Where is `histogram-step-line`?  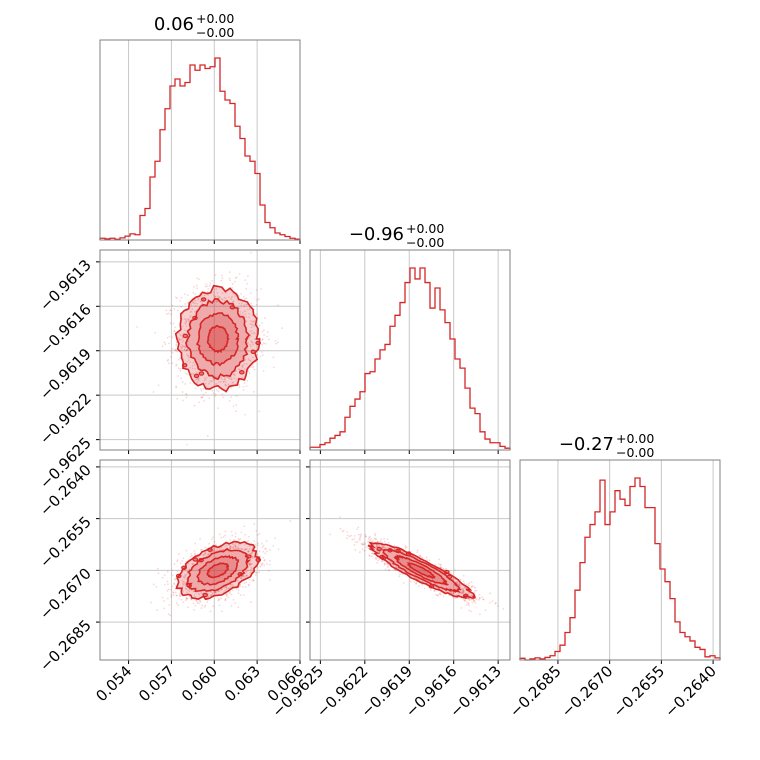
histogram-step-line is located at coordinates (620, 569).